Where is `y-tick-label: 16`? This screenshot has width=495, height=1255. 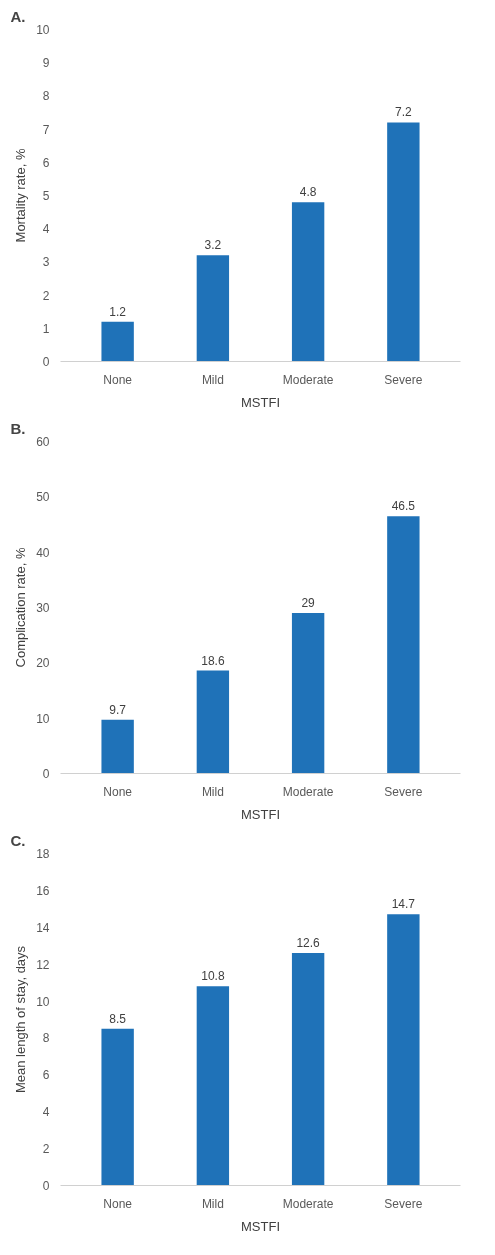
y-tick-label: 16 is located at coordinates (43, 890).